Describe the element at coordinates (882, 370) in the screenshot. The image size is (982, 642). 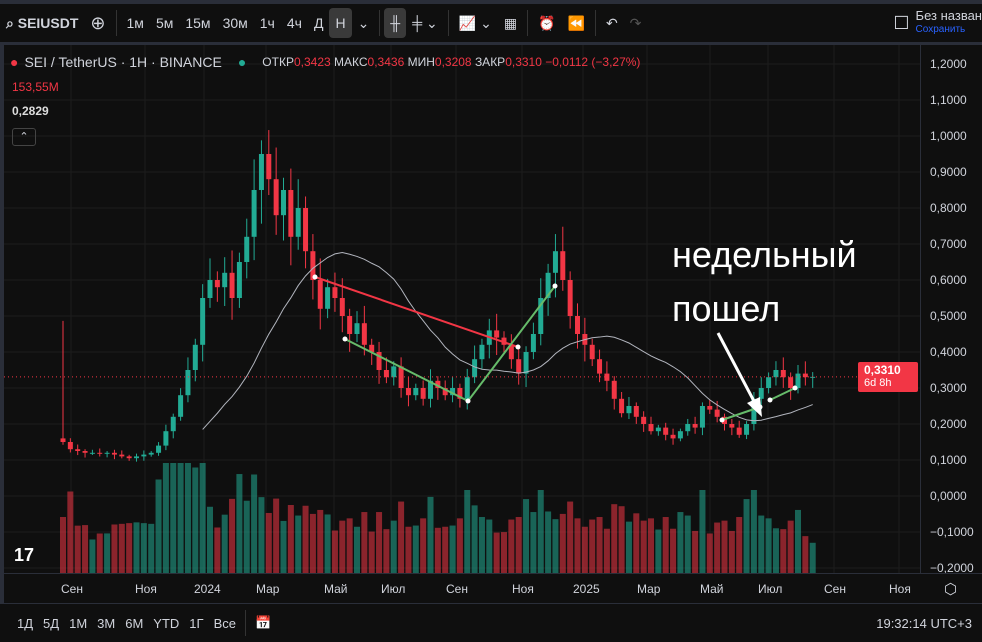
I see `last-price: 0,3310` at that location.